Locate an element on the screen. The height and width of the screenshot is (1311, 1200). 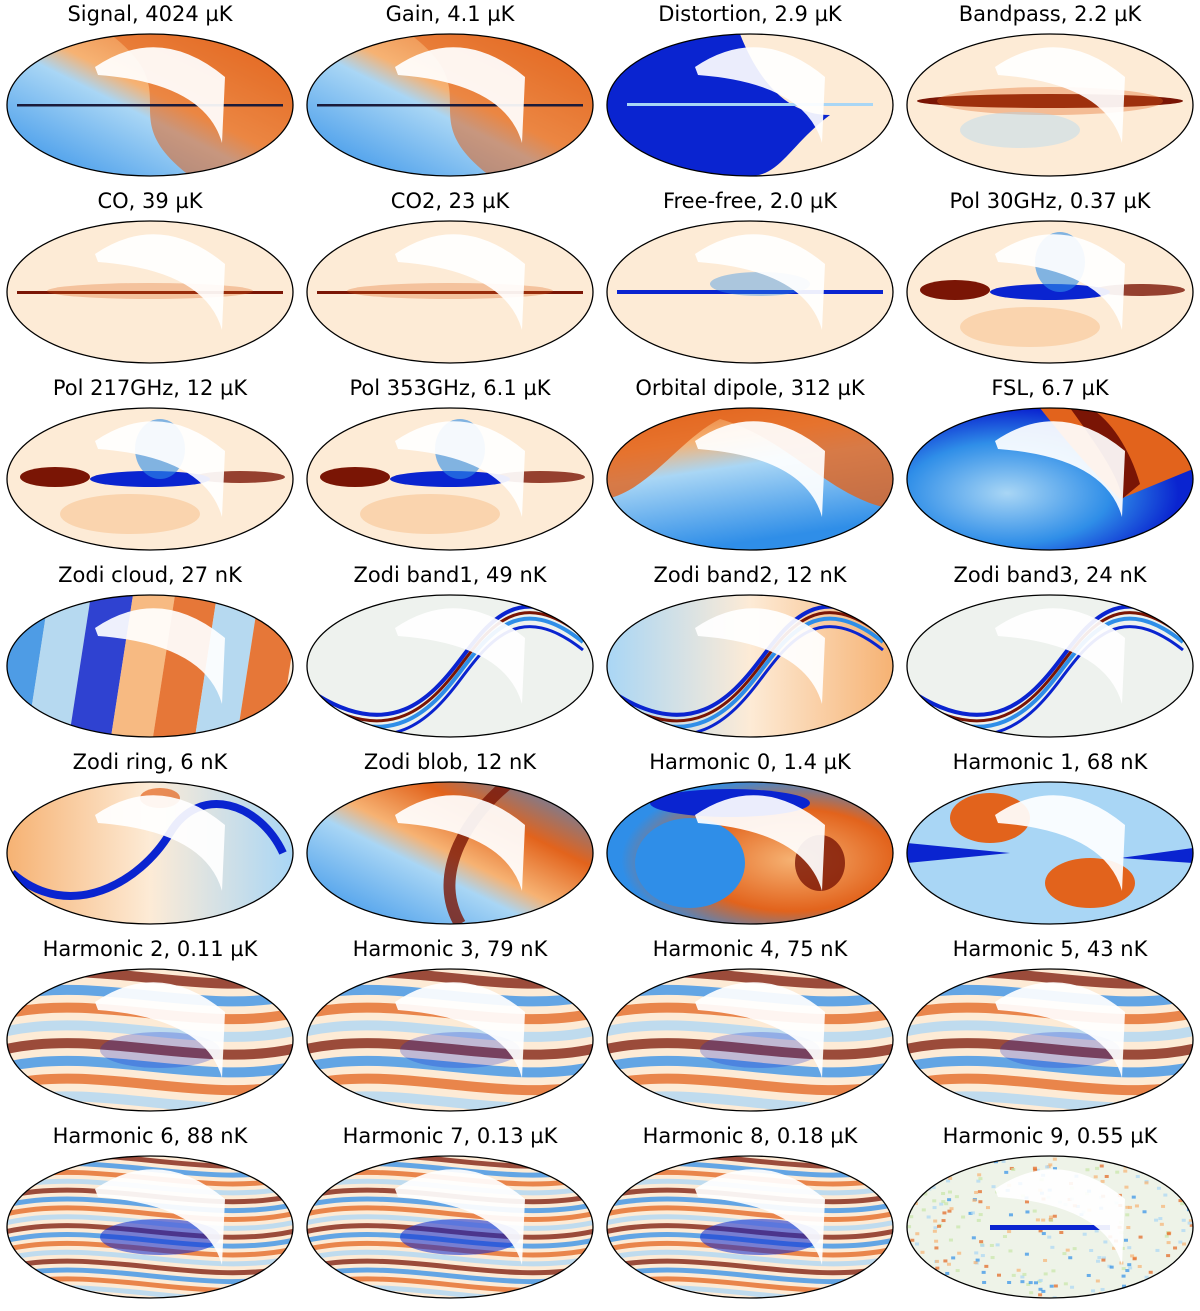
map-panel: CO2, 23 µK is located at coordinates (450, 280).